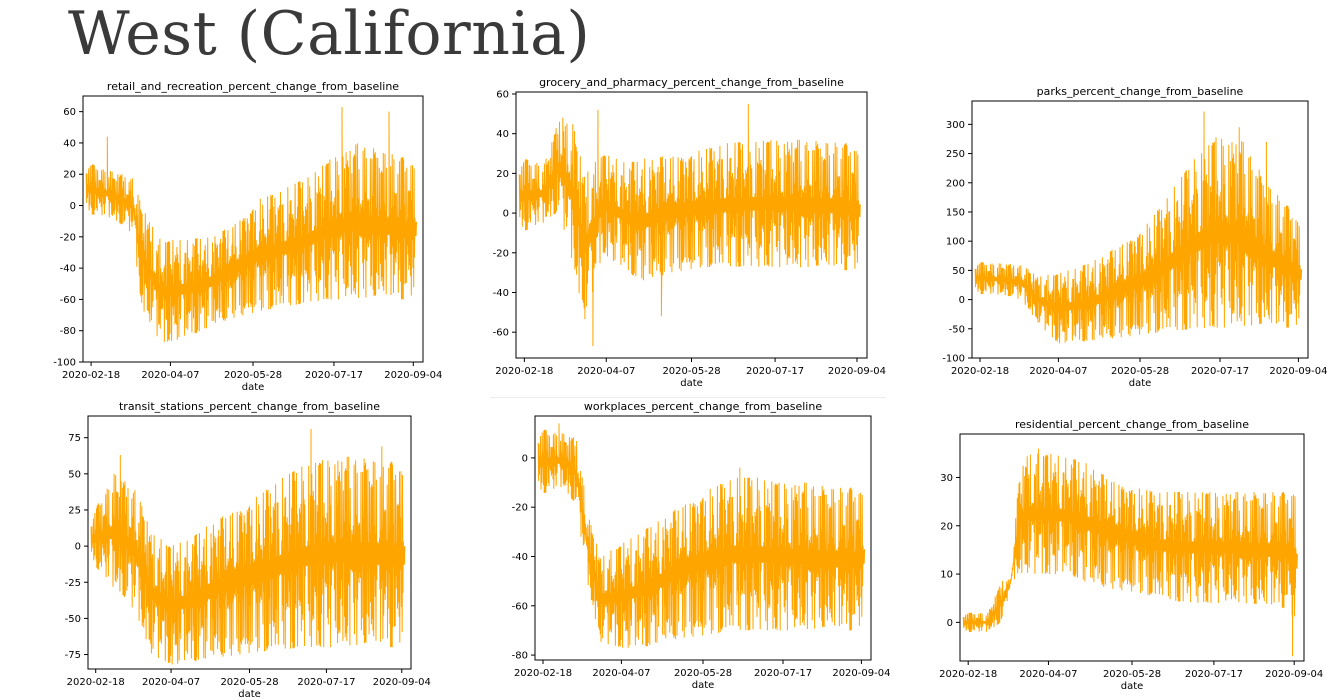  What do you see at coordinates (73, 655) in the screenshot?
I see `y-tick-label: -75` at bounding box center [73, 655].